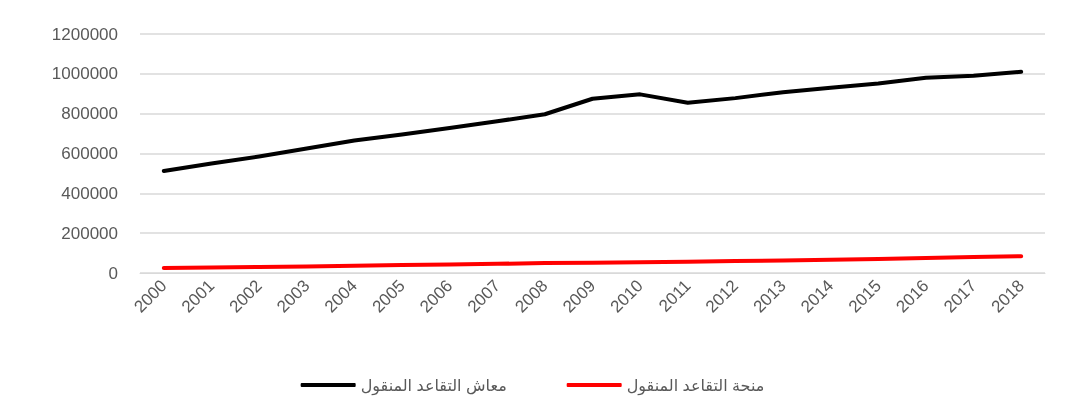 This screenshot has height=420, width=1065. Describe the element at coordinates (89, 193) in the screenshot. I see `y-tick-label: 400000` at that location.